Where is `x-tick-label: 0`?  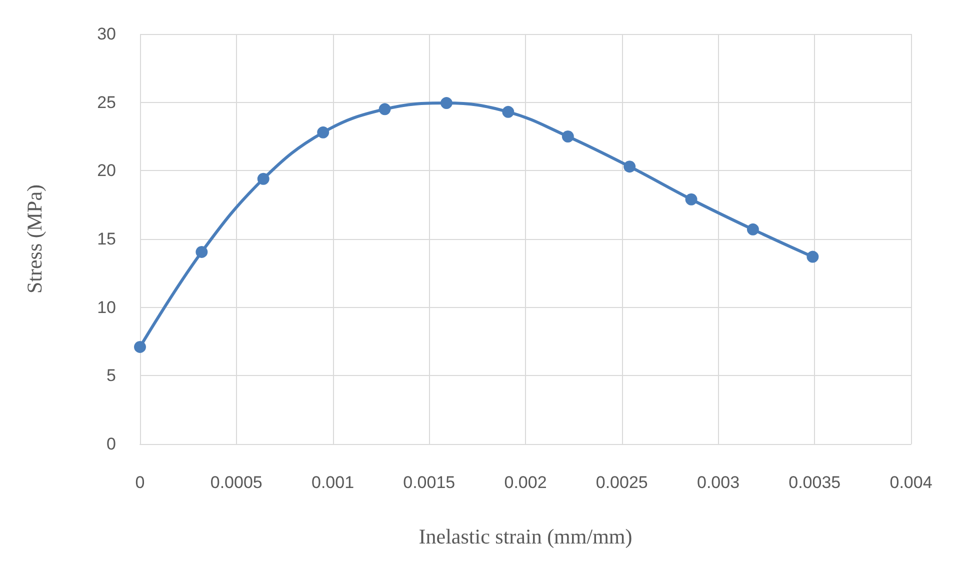
x-tick-label: 0 is located at coordinates (140, 482).